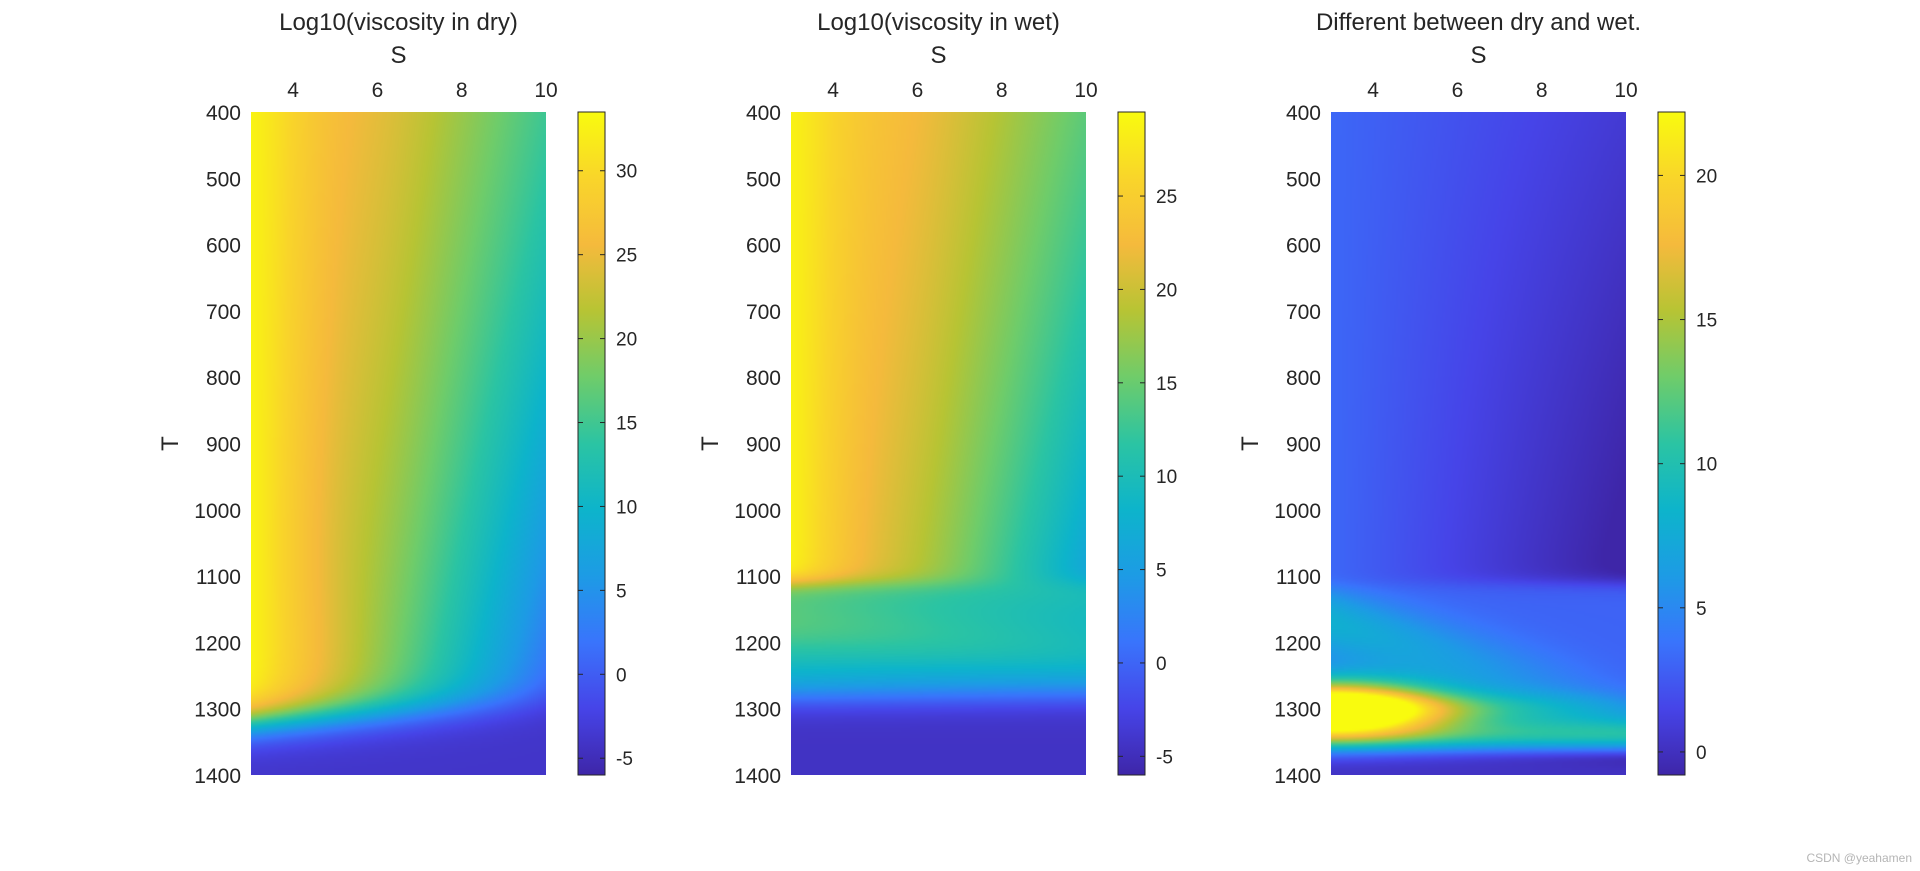 The width and height of the screenshot is (1920, 871). What do you see at coordinates (607, 443) in the screenshot?
I see `colorbar: -5 0 5 10 15 20 25 30` at bounding box center [607, 443].